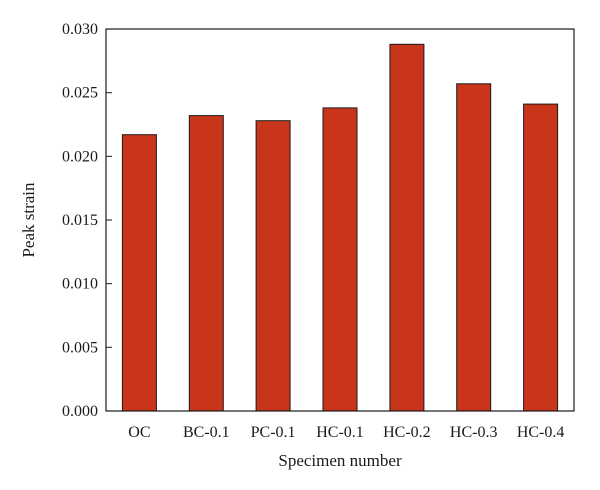 The height and width of the screenshot is (490, 600). I want to click on x-tick-label: HC-0.3, so click(474, 432).